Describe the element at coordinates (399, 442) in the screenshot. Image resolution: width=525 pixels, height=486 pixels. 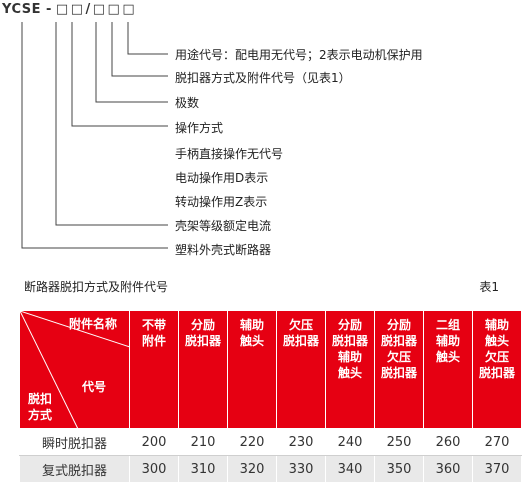
I see `table-cell: 250` at that location.